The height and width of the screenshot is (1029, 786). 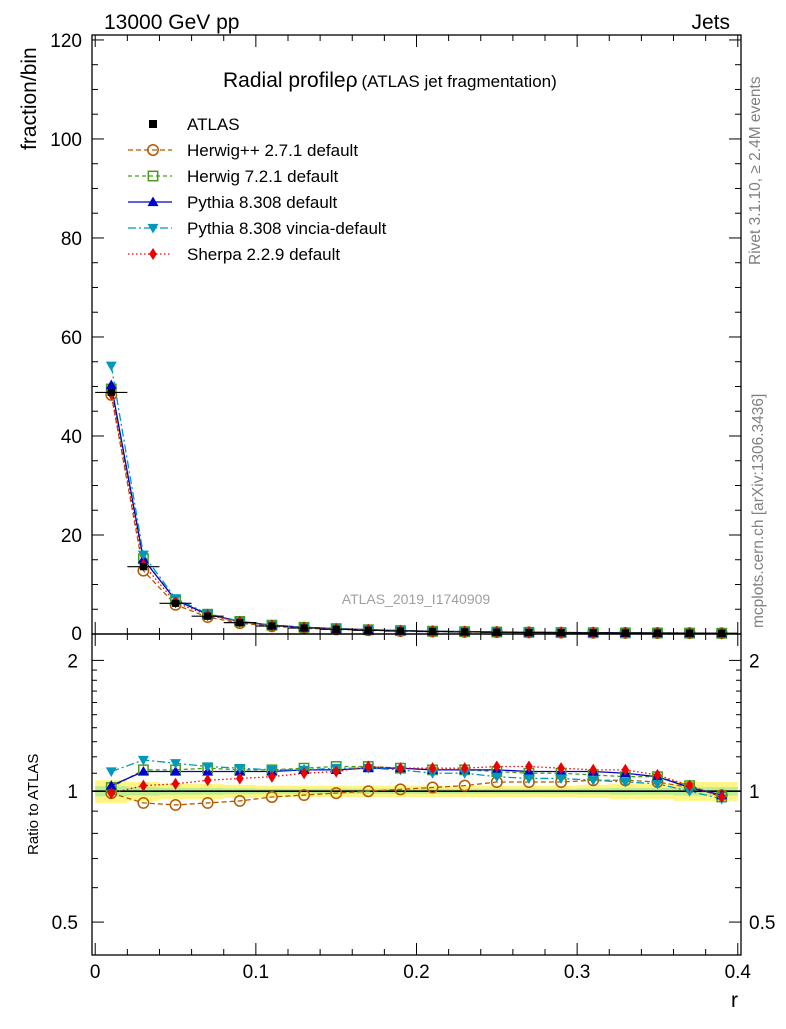 What do you see at coordinates (272, 150) in the screenshot?
I see `legend-label: Herwig++ 2.7.1 default` at bounding box center [272, 150].